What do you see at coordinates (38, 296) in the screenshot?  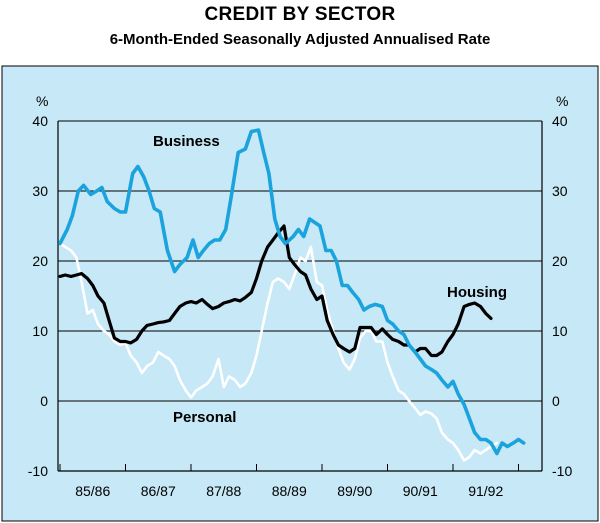 I see `y-tick-labels-left: 40 30 20 10 0 -10` at bounding box center [38, 296].